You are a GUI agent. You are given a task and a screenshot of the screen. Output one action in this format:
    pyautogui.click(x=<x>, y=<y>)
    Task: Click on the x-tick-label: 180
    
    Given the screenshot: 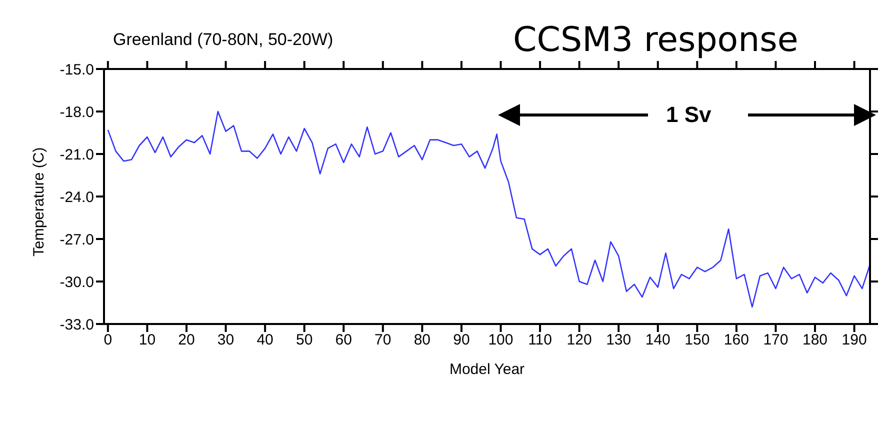 What is the action you would take?
    pyautogui.click(x=815, y=340)
    